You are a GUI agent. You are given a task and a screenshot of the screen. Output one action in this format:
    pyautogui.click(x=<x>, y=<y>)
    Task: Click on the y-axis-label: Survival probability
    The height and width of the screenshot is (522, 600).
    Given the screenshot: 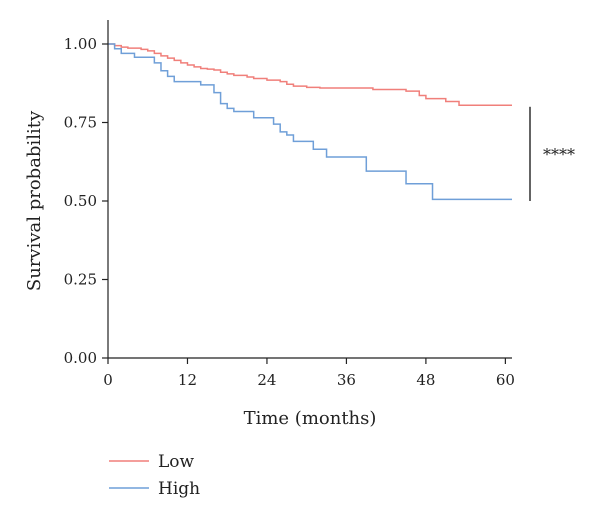 What is the action you would take?
    pyautogui.click(x=34, y=200)
    